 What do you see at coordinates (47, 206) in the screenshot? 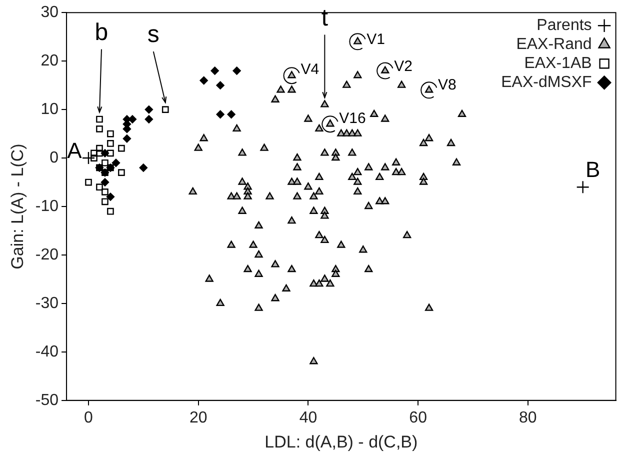
I see `y-tick-label: -10` at bounding box center [47, 206].